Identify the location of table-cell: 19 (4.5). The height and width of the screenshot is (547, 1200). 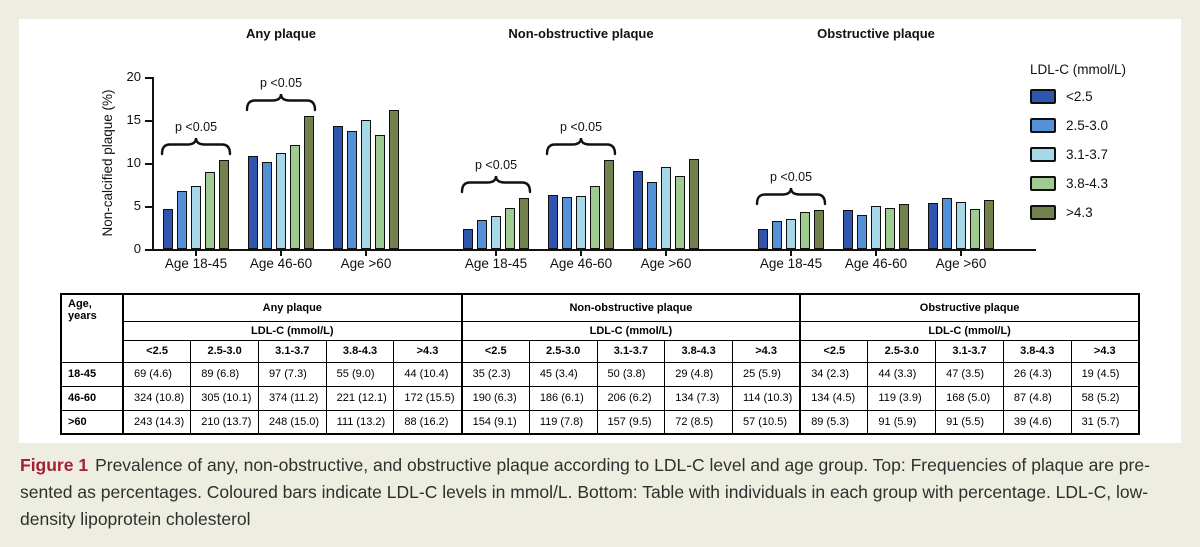
(1105, 374).